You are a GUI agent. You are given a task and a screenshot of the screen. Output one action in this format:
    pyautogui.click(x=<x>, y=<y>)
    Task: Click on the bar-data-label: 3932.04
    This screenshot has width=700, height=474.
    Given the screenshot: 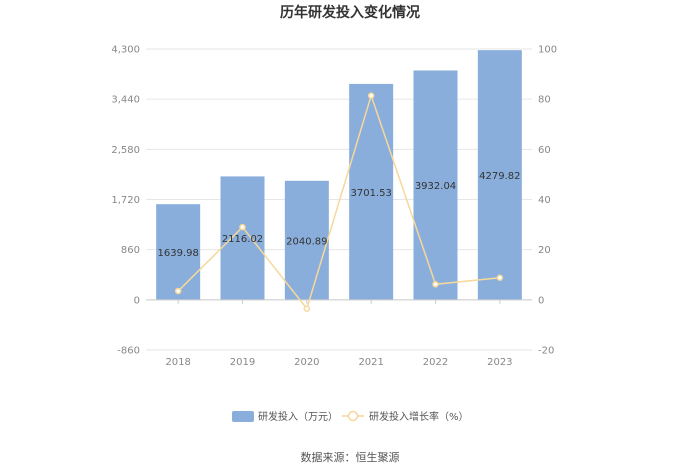 What is the action you would take?
    pyautogui.click(x=435, y=186)
    